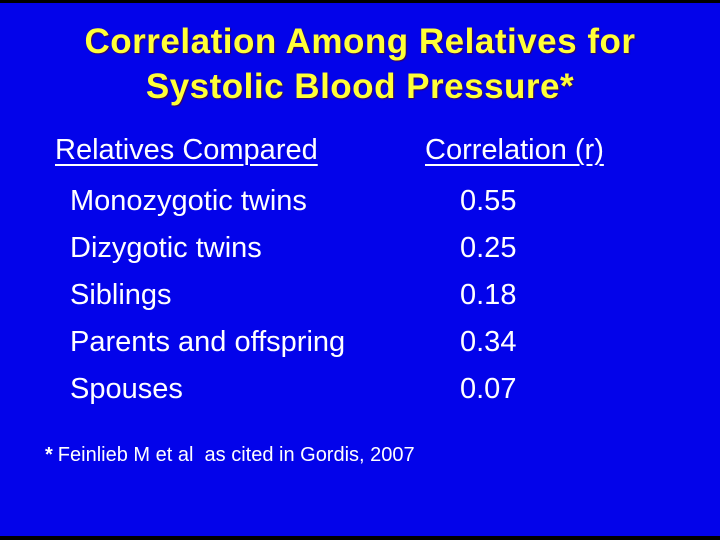 The width and height of the screenshot is (720, 540). Describe the element at coordinates (360, 248) in the screenshot. I see `table-row: Dizygotic twins 0.25` at that location.